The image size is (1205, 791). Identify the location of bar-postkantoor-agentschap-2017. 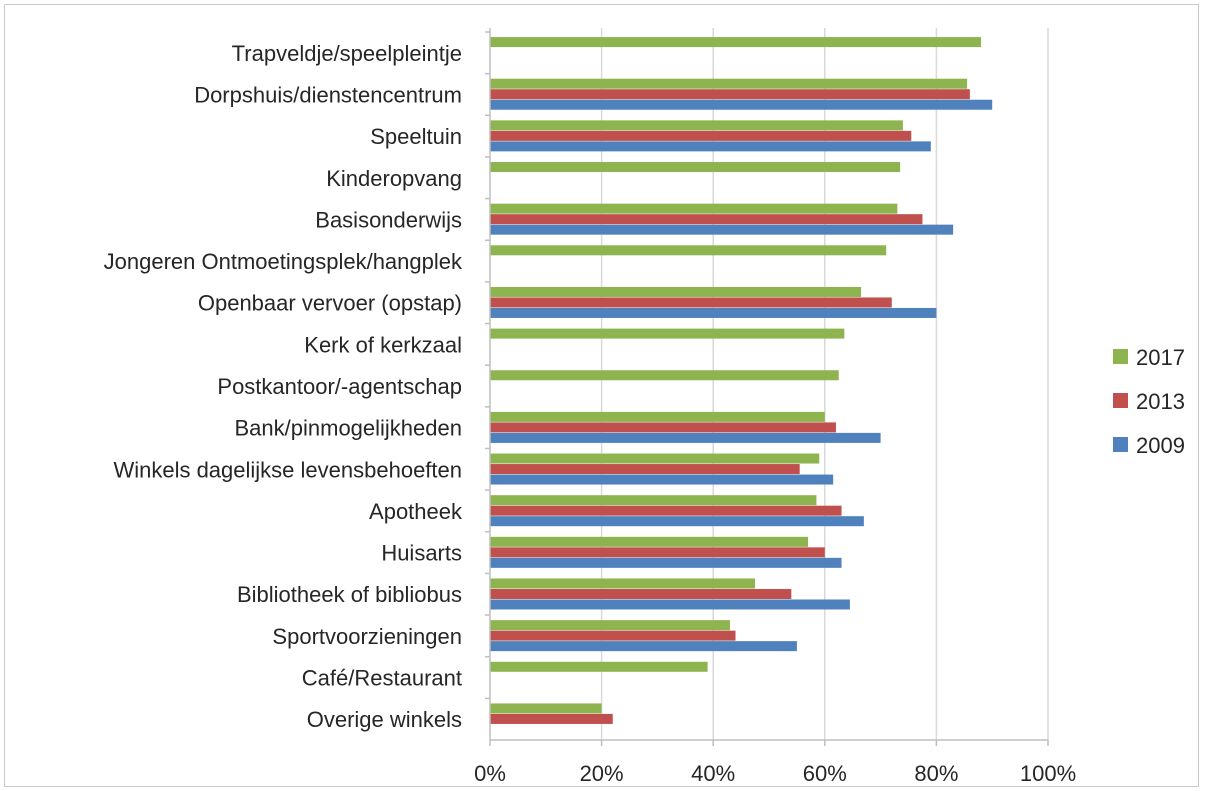
(664, 375).